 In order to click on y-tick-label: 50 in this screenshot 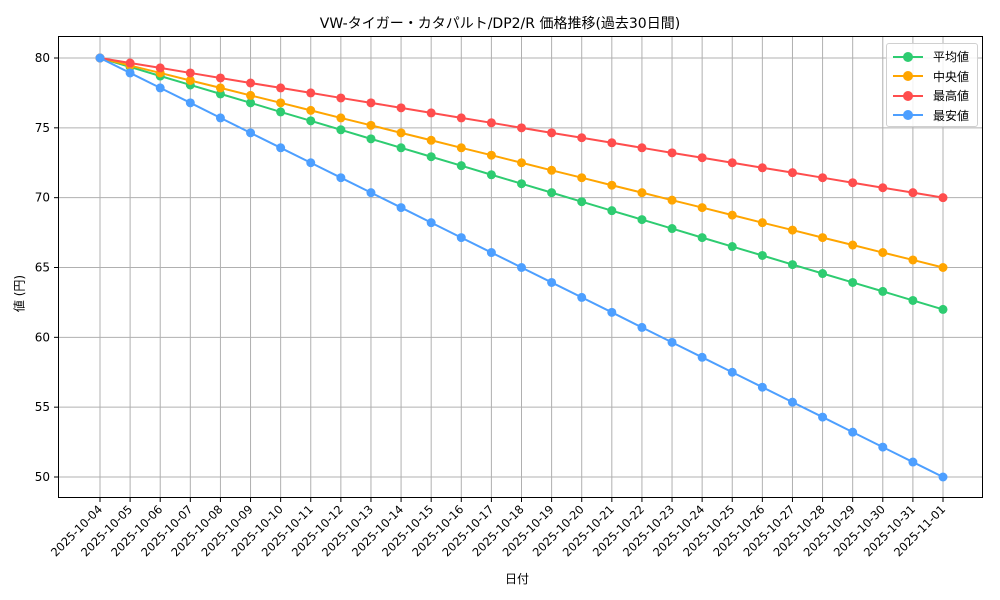, I will do `click(42, 477)`.